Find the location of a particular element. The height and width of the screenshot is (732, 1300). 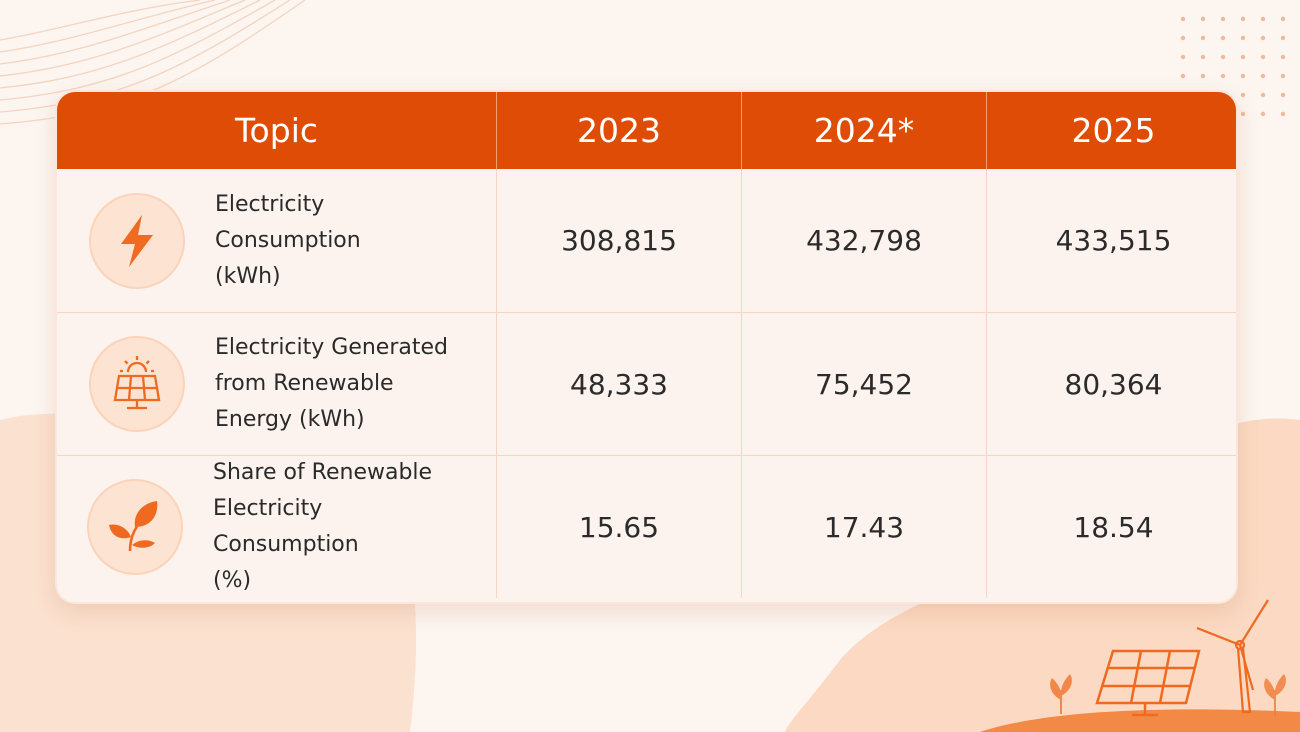

plant-left-decoration is located at coordinates (1061, 694).